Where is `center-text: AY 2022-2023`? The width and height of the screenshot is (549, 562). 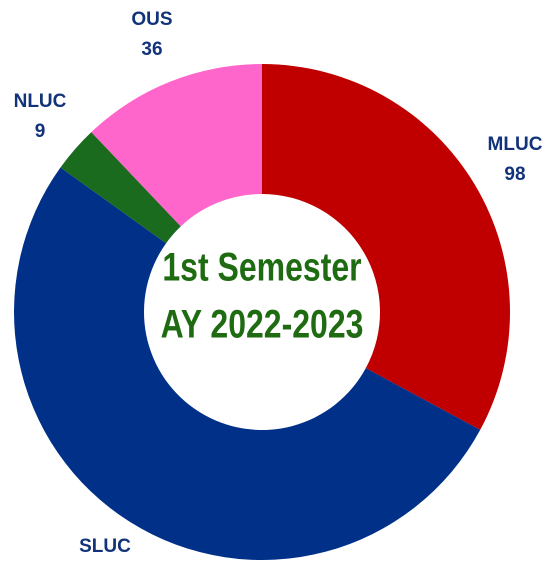
center-text: AY 2022-2023 is located at coordinates (262, 323).